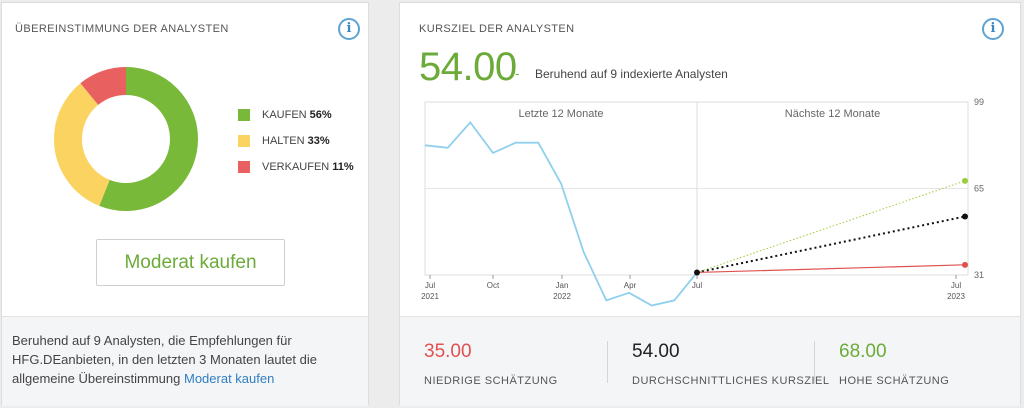 The image size is (1024, 408). I want to click on x-tick-year: 2021, so click(430, 296).